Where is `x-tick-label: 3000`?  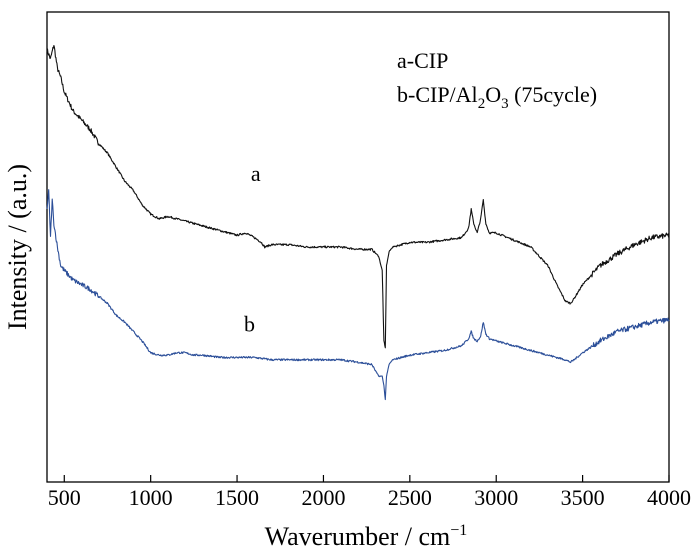
x-tick-label: 3000 is located at coordinates (496, 497).